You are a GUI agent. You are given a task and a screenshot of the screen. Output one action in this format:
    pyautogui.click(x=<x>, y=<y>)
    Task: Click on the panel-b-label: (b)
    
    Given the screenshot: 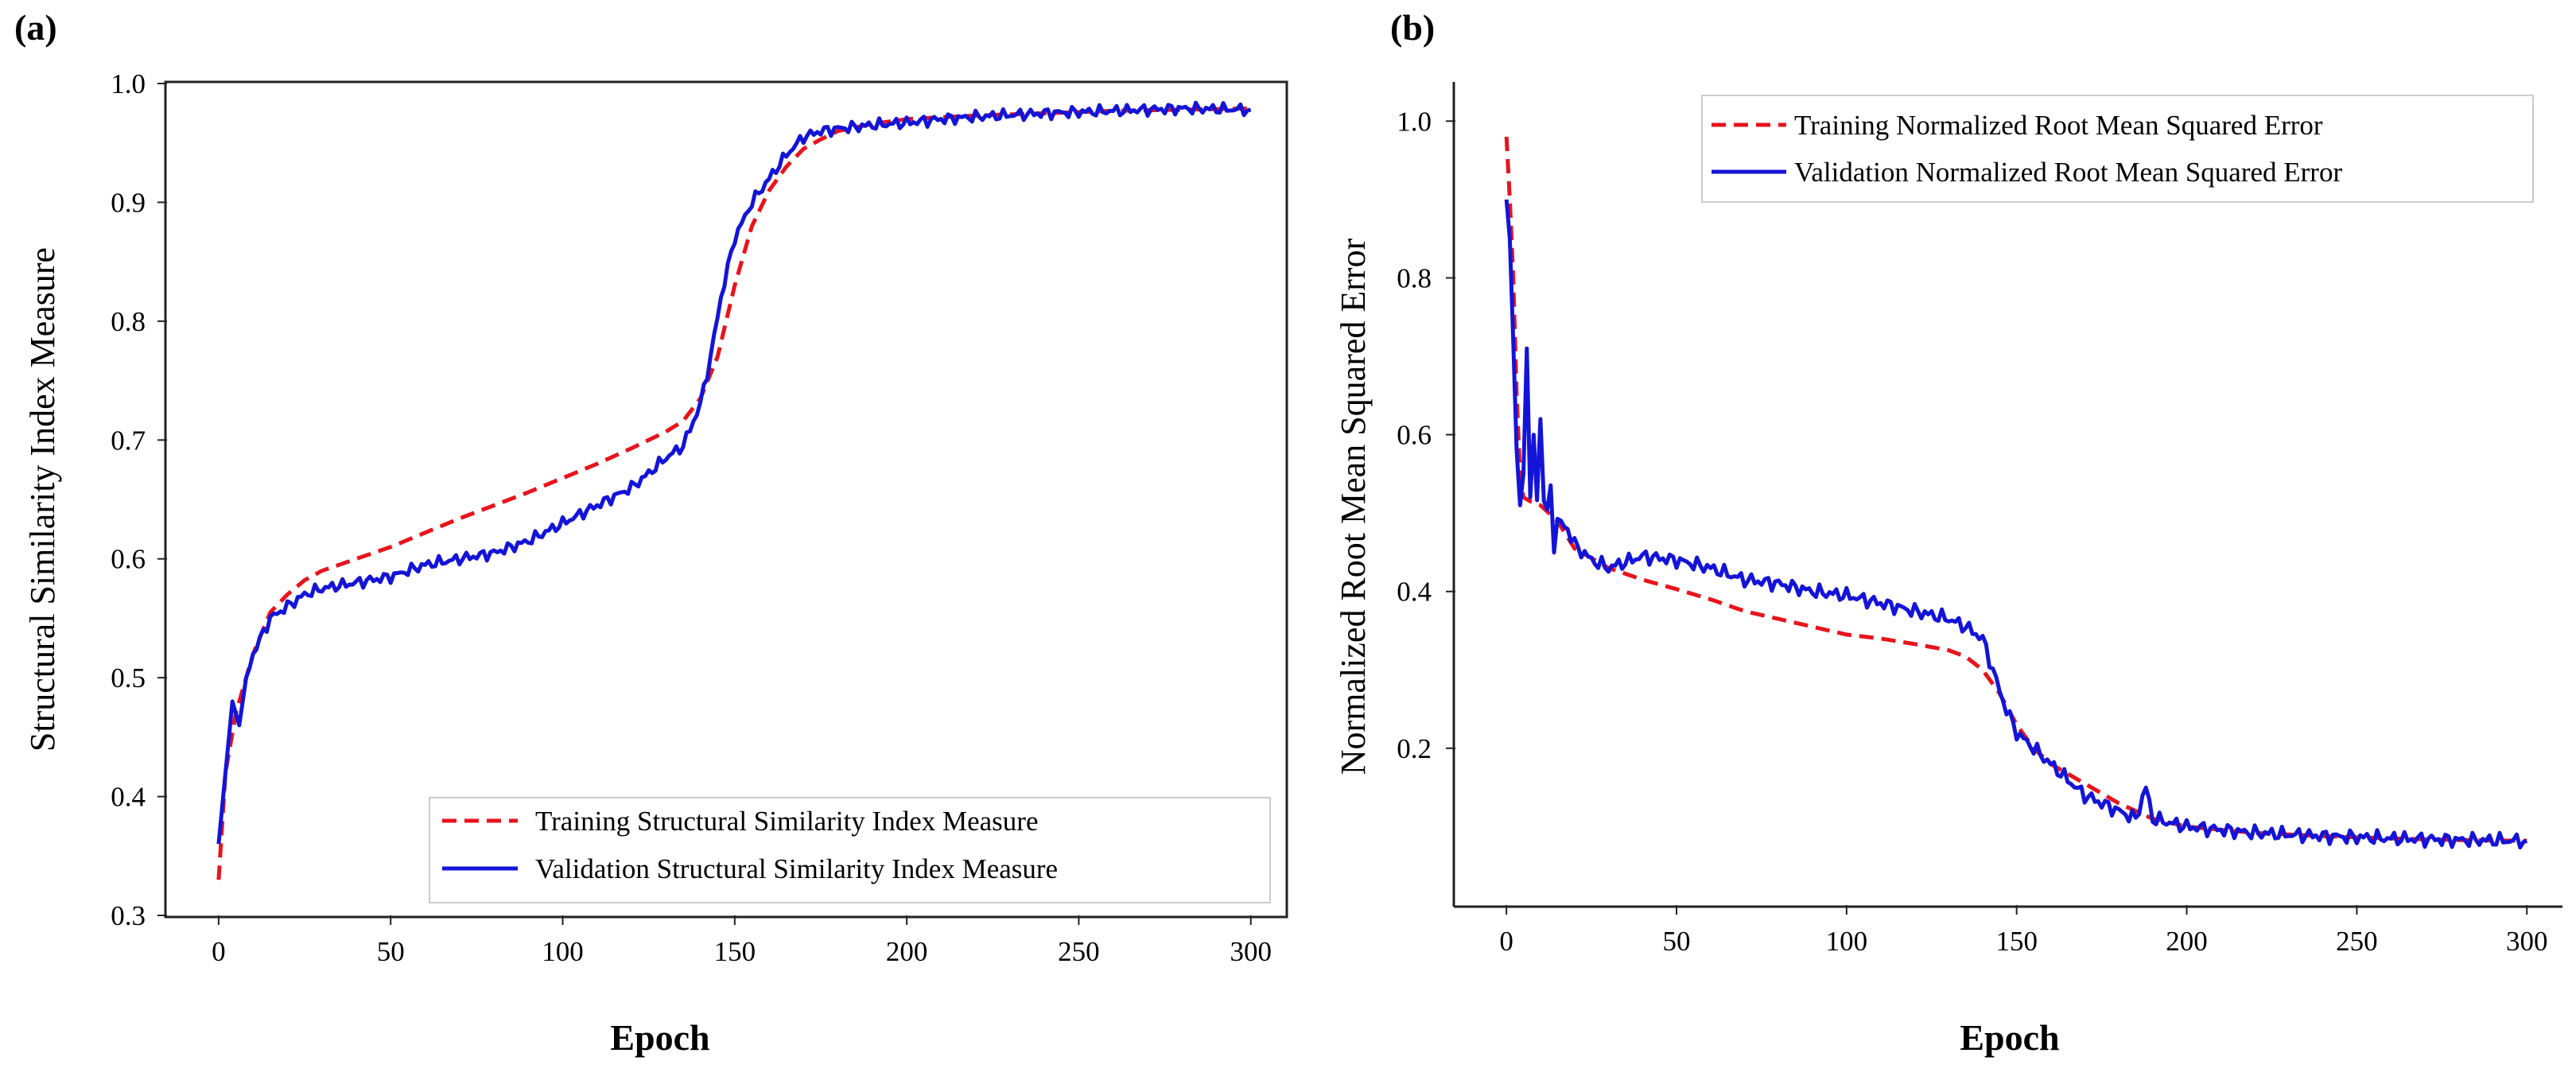 What is the action you would take?
    pyautogui.click(x=1412, y=27)
    